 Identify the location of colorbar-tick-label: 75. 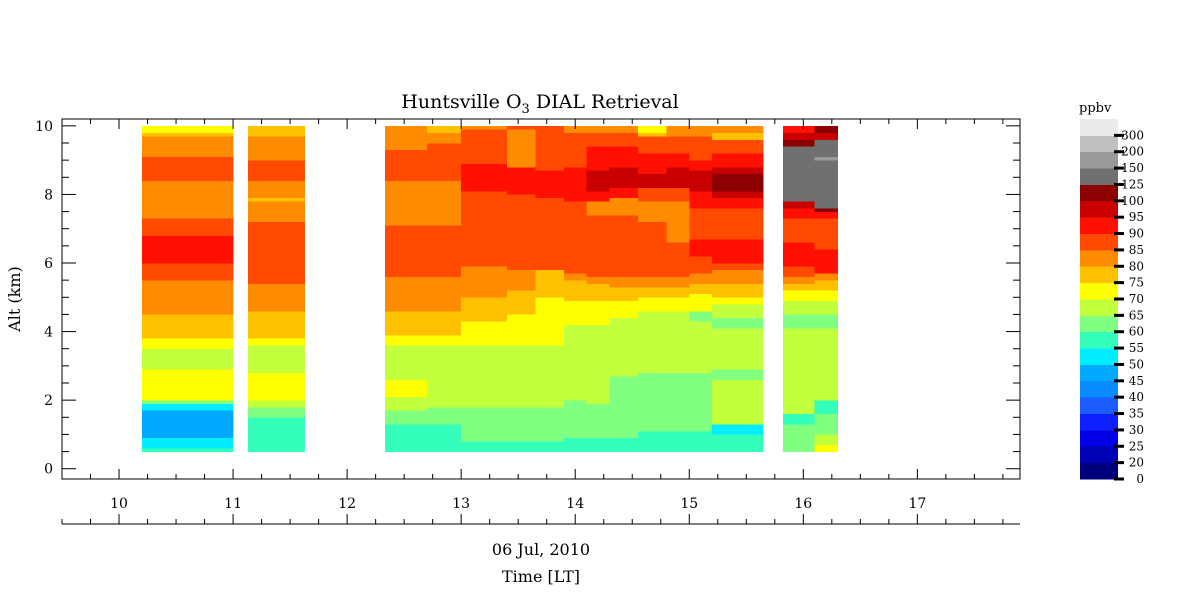
(1136, 283).